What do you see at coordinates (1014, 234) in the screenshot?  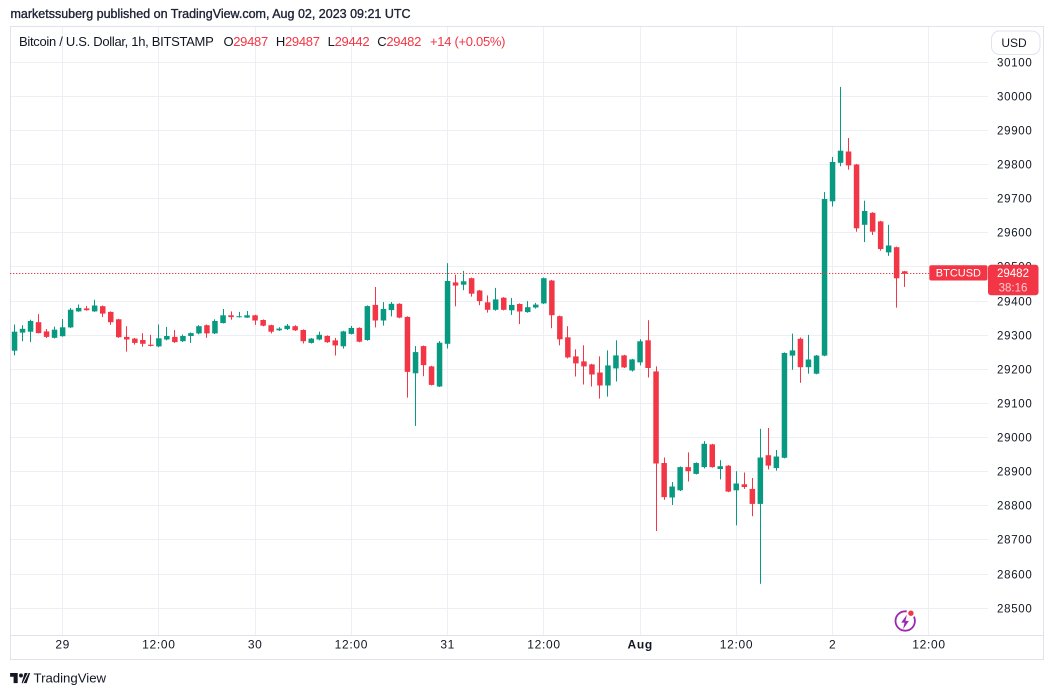 I see `svg-text: 29600` at bounding box center [1014, 234].